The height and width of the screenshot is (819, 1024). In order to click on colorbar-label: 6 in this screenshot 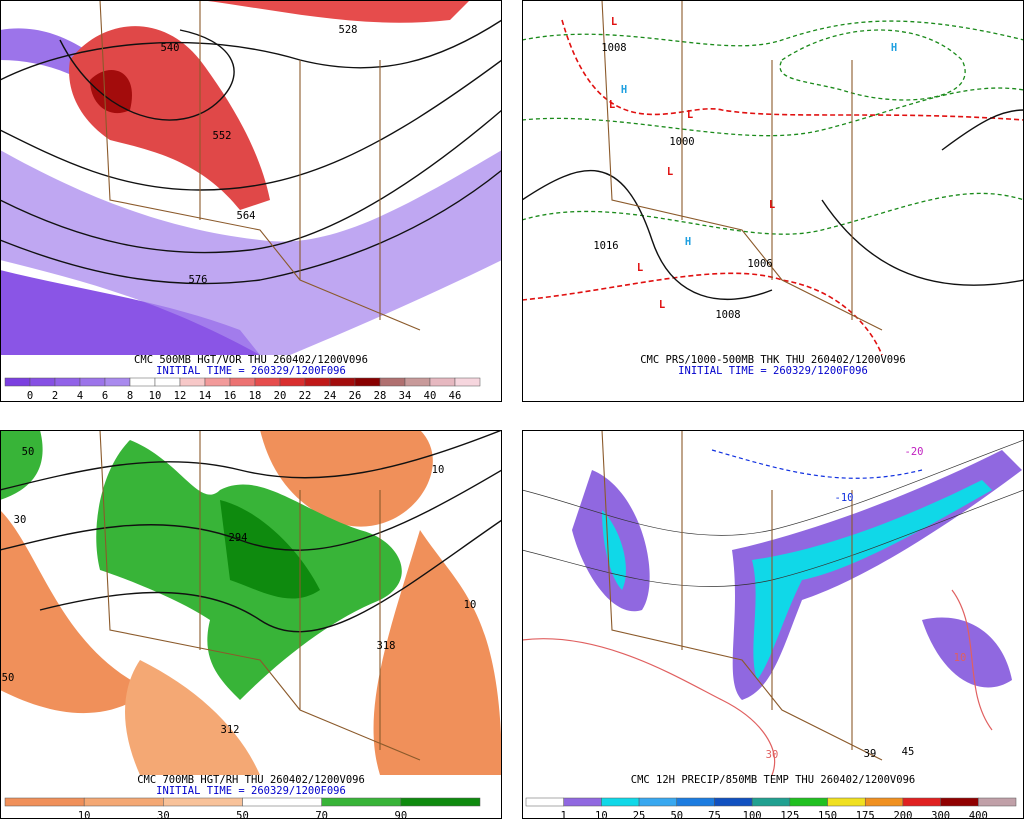, I will do `click(105, 396)`.